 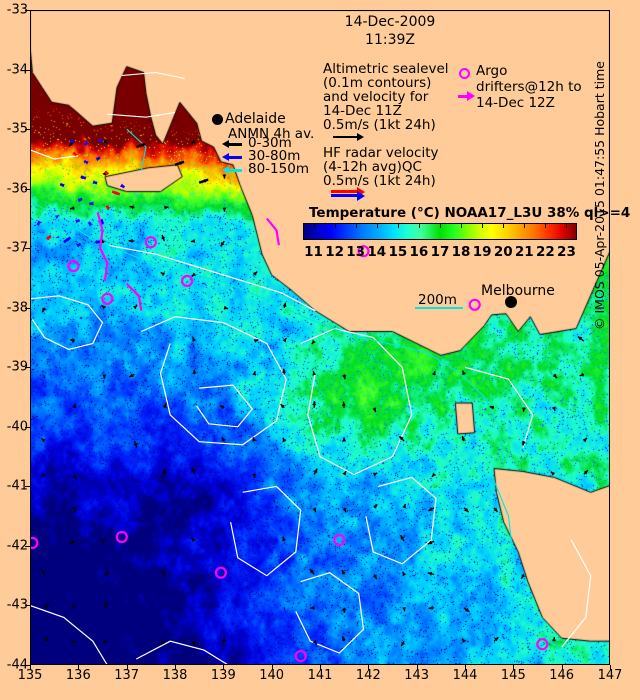 What do you see at coordinates (225, 144) in the screenshot?
I see `anmn-arrow-0-30m-head` at bounding box center [225, 144].